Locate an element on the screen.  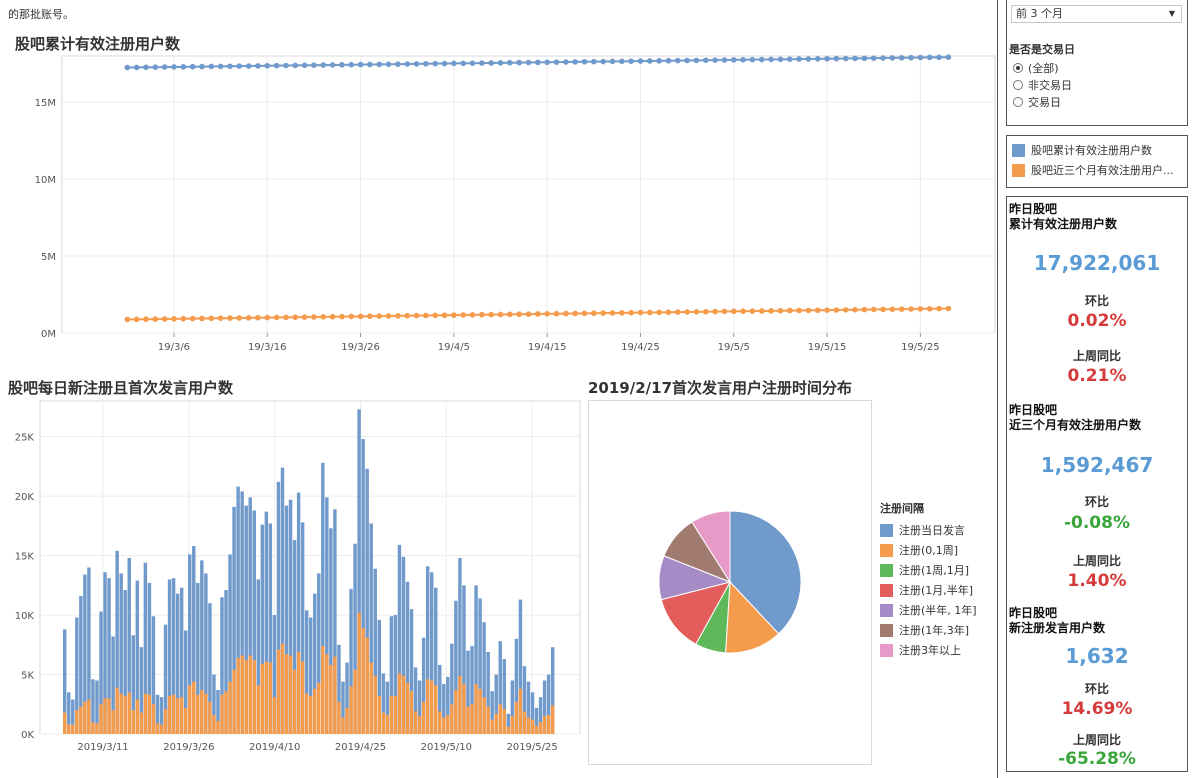
legend-label: 注册(1年,3年] is located at coordinates (934, 630).